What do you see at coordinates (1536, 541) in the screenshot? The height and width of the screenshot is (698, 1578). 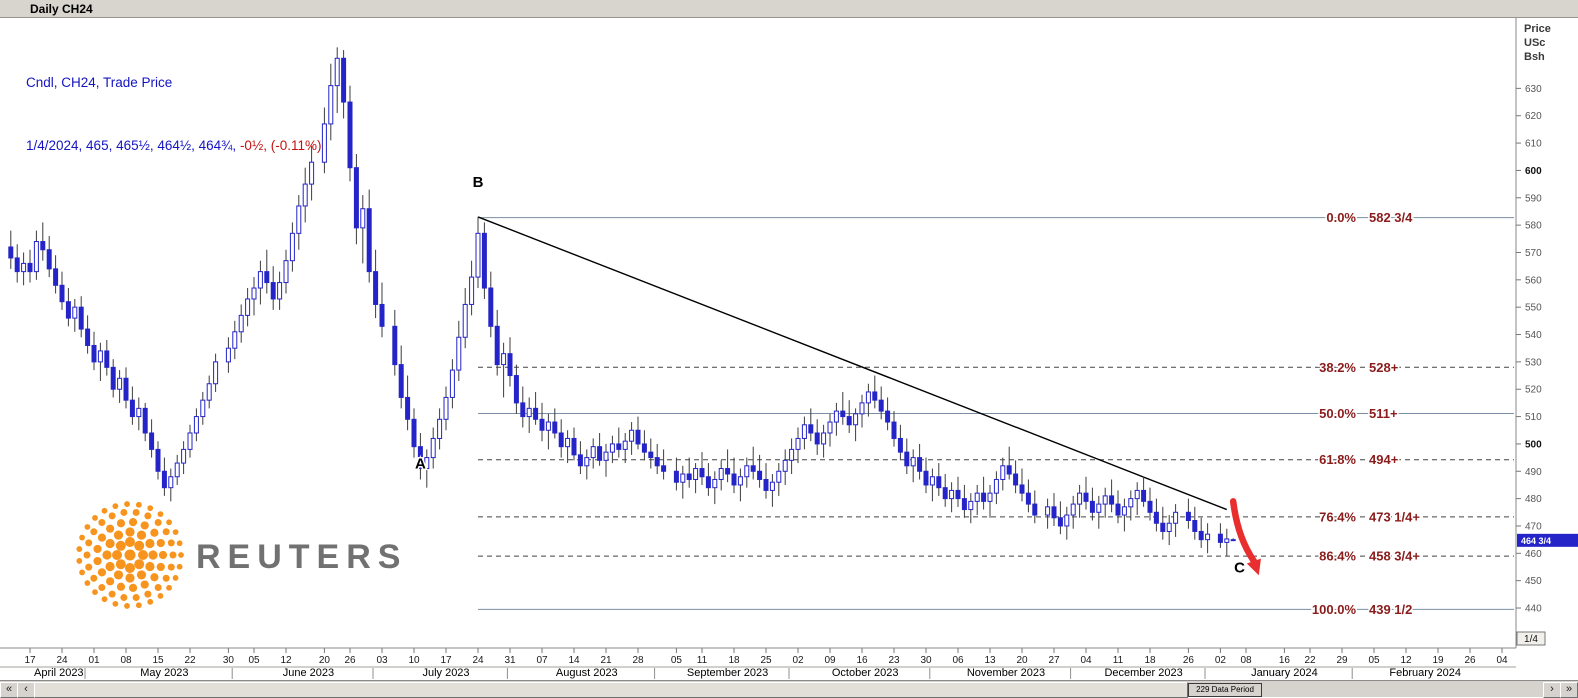 I see `last-price-marker-label: 464 3/4` at bounding box center [1536, 541].